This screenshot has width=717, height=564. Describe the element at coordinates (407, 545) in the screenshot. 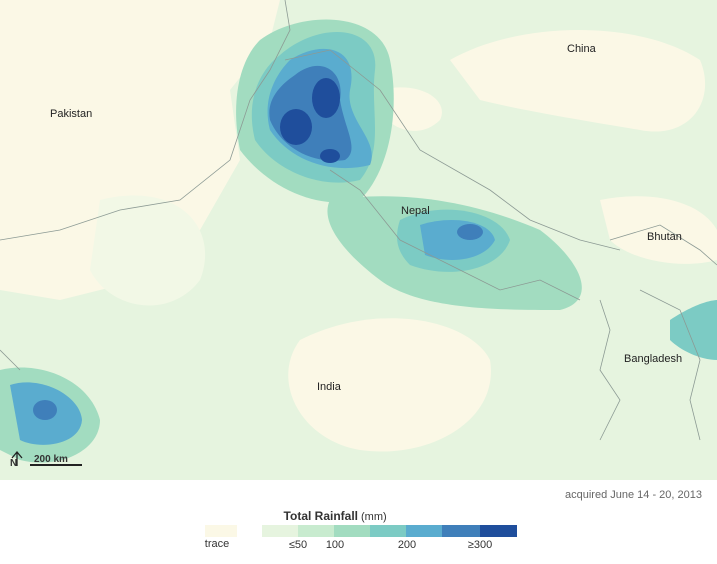

I see `legend-label: 200` at that location.